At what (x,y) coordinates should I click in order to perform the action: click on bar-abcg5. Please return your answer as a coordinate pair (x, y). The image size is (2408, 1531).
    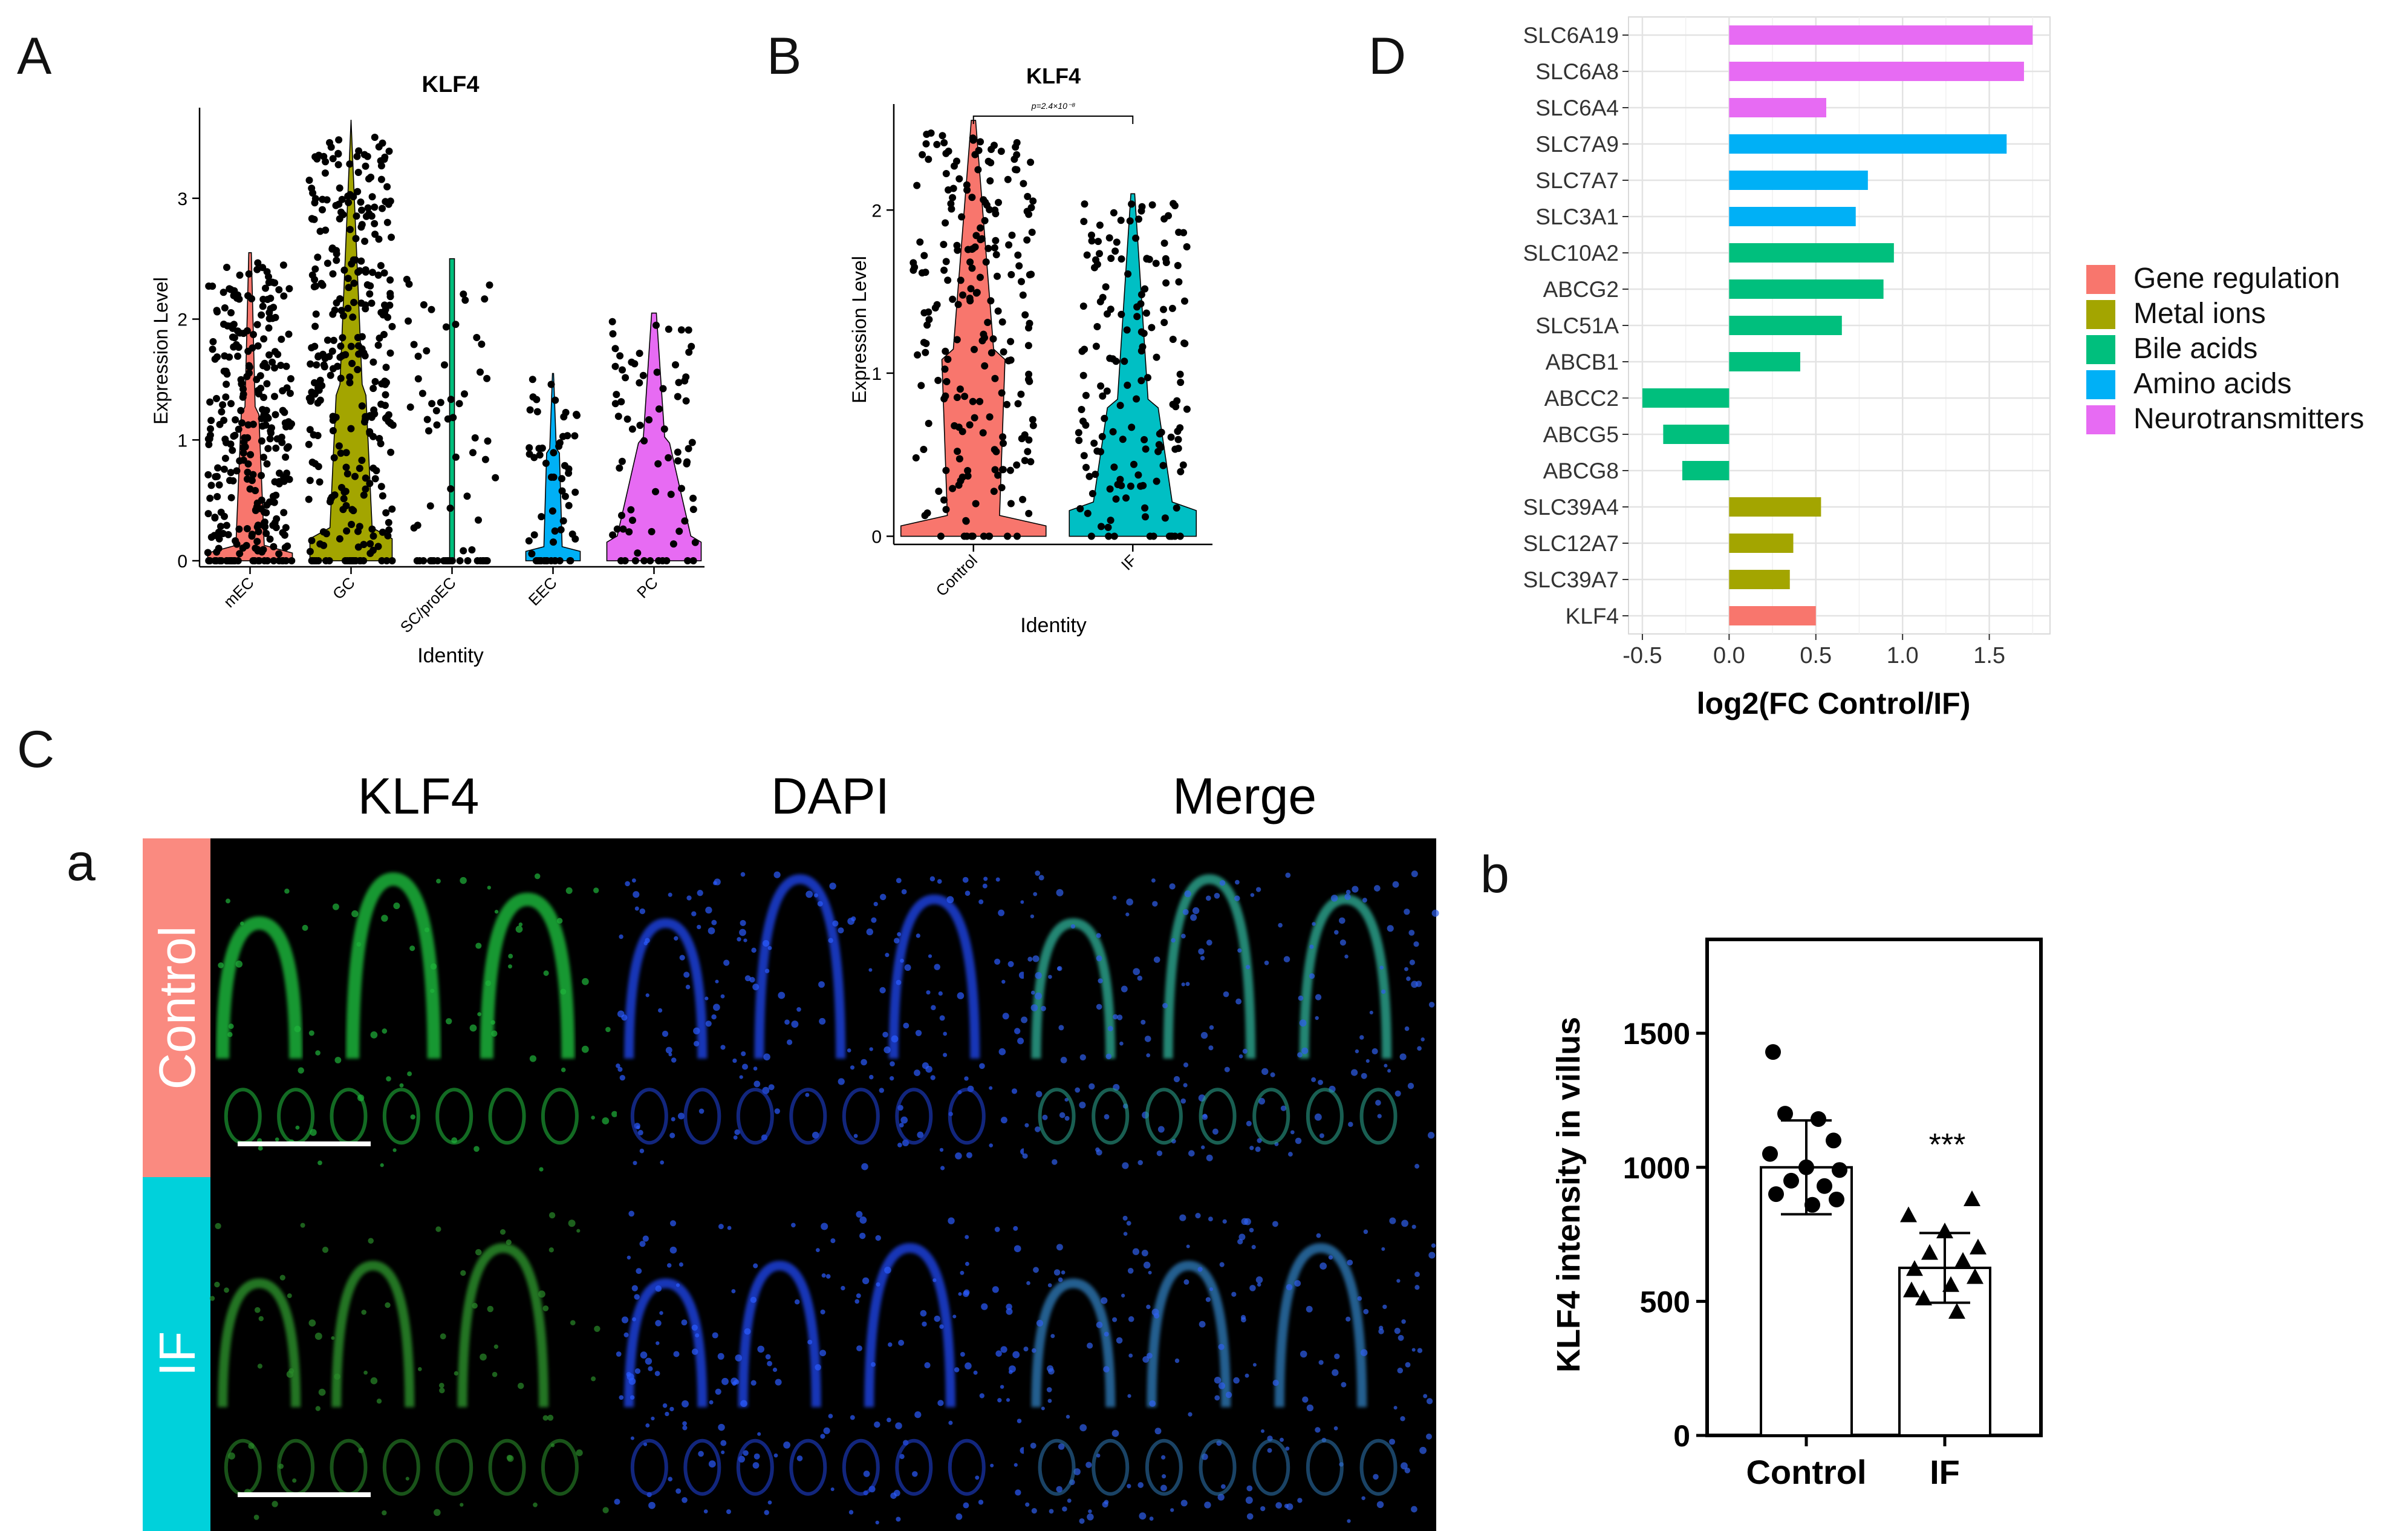
    Looking at the image, I should click on (1696, 434).